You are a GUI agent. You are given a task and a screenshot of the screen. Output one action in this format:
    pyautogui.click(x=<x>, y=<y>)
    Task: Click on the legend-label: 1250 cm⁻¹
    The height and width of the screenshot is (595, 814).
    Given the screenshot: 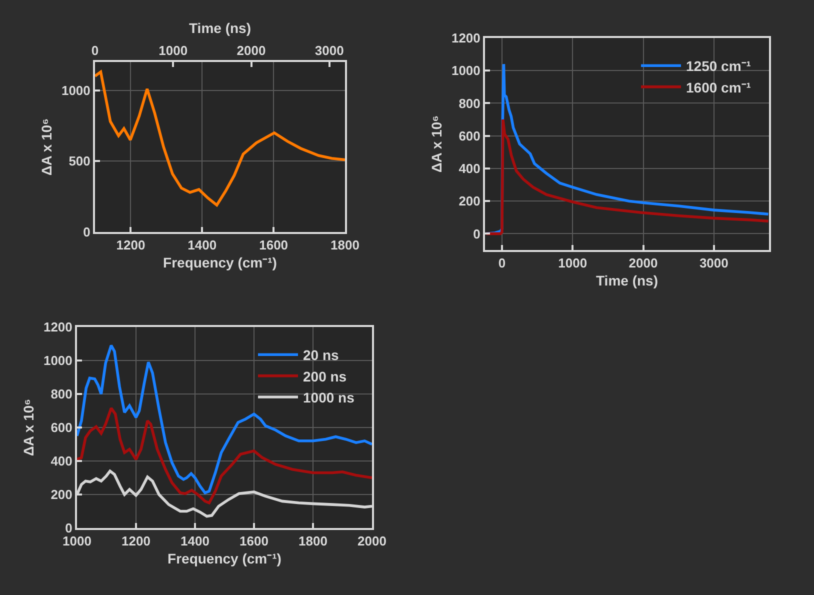 What is the action you would take?
    pyautogui.click(x=719, y=66)
    